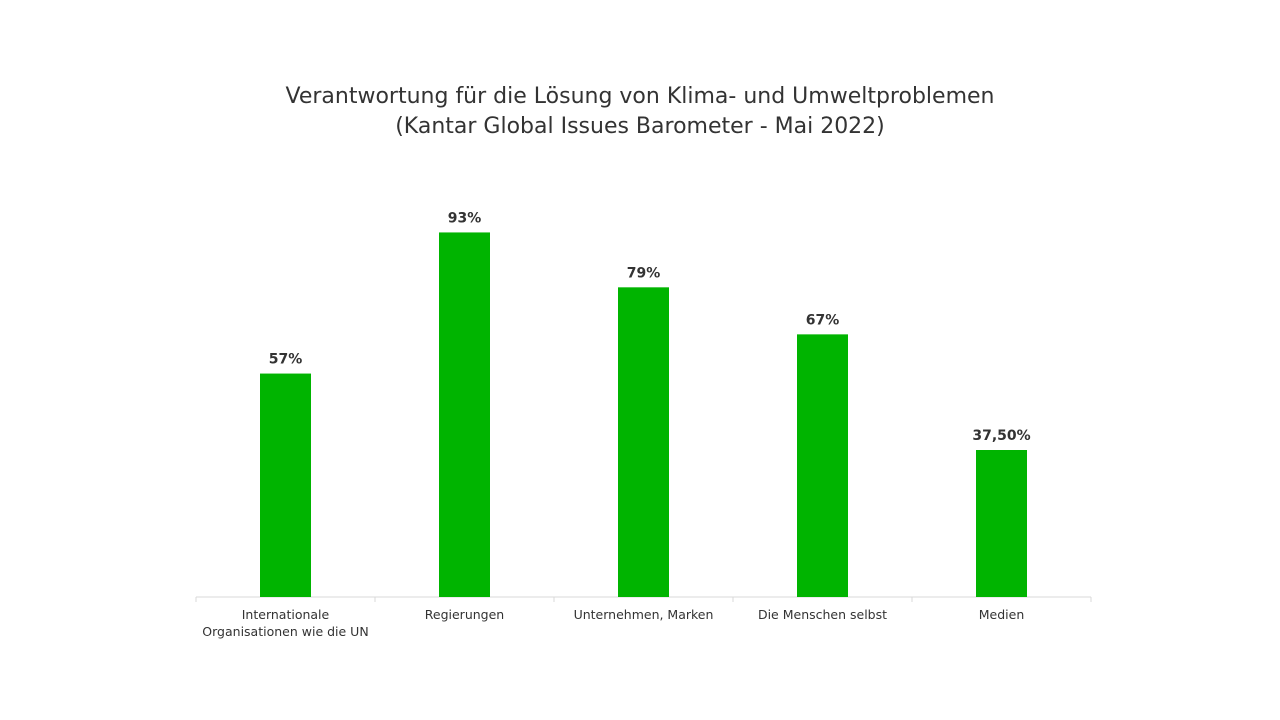  I want to click on category-label-line: Unternehmen, Marken, so click(644, 614).